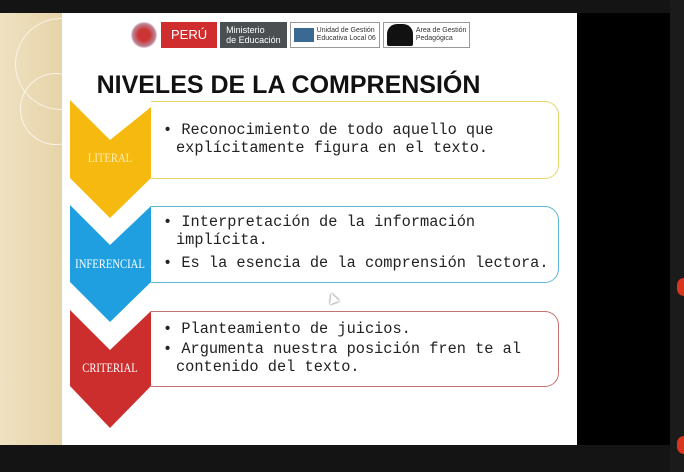 The image size is (684, 472). I want to click on video-panel, so click(623, 229).